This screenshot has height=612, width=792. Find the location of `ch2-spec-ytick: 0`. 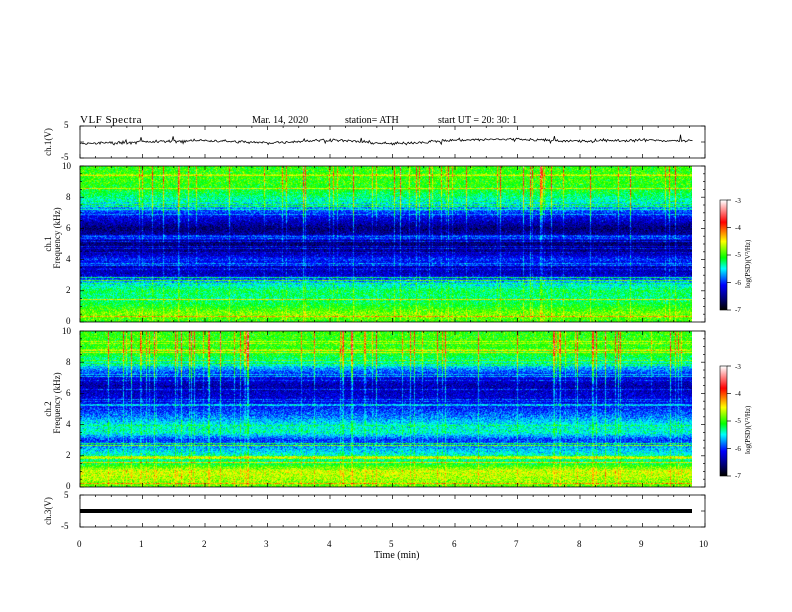

ch2-spec-ytick: 0 is located at coordinates (68, 486).